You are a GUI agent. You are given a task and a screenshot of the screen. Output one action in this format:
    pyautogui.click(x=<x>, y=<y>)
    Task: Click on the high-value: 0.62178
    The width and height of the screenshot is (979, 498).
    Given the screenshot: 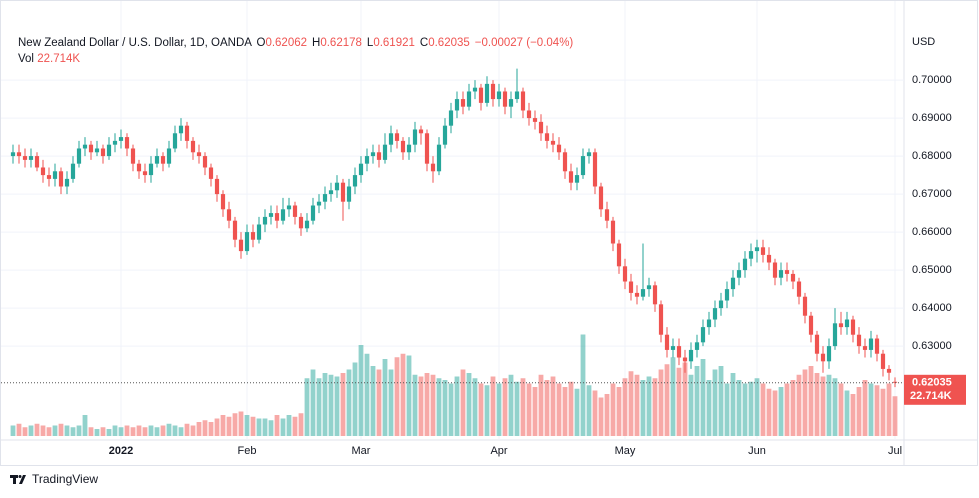 What is the action you would take?
    pyautogui.click(x=341, y=43)
    